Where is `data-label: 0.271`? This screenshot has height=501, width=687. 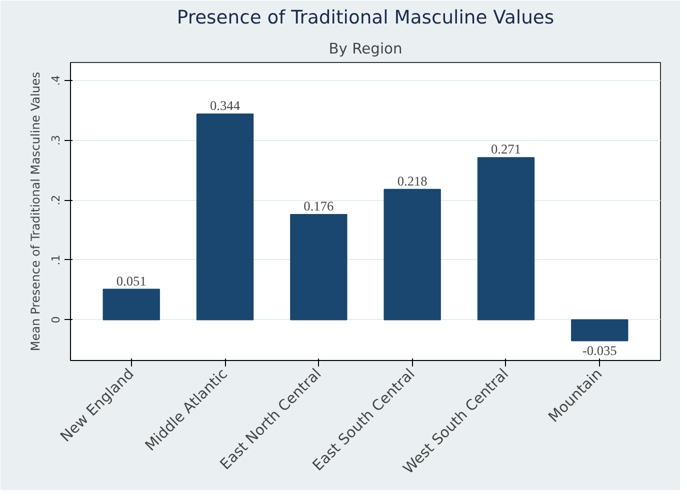
data-label: 0.271 is located at coordinates (505, 149).